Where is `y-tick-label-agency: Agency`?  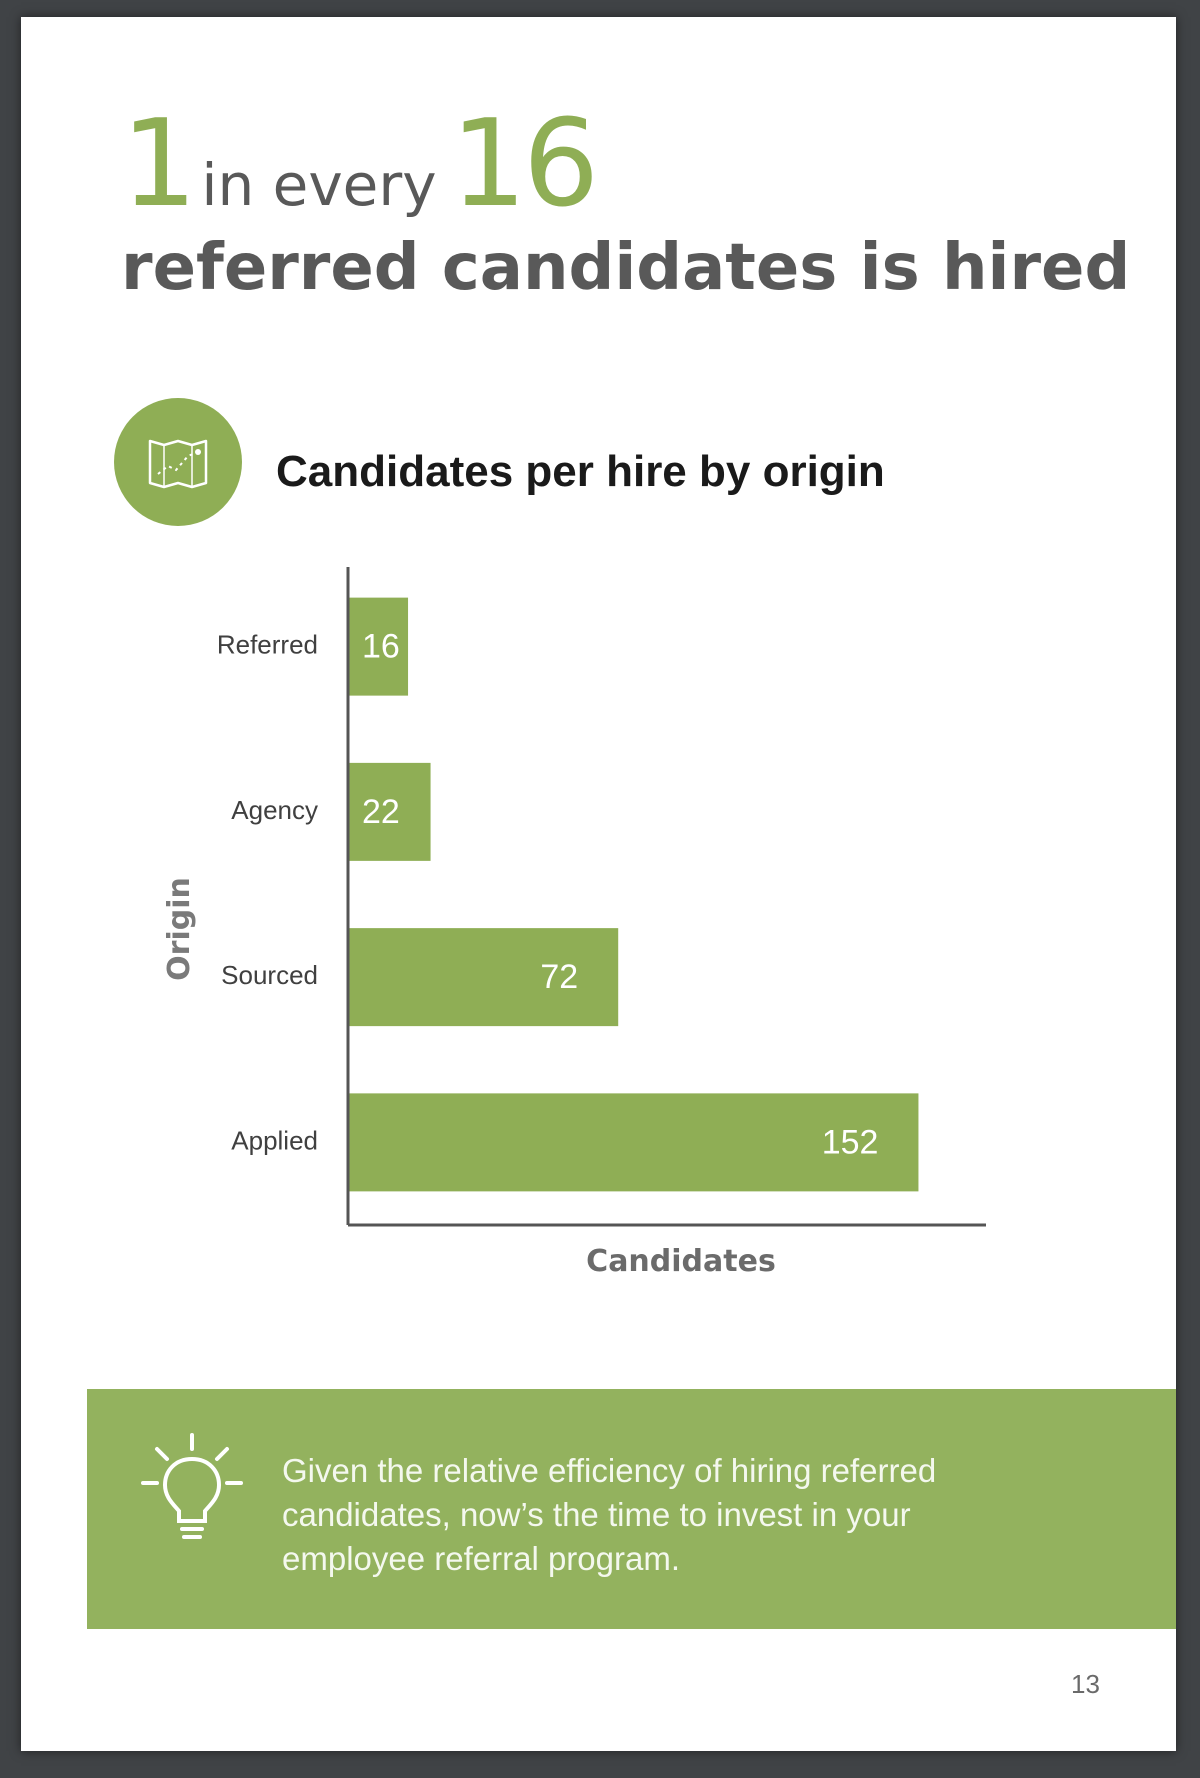
y-tick-label-agency: Agency is located at coordinates (274, 810).